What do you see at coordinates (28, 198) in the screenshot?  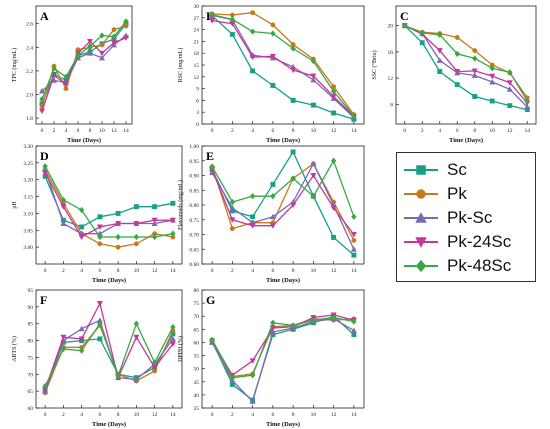 I see `y-tick-label: 3.15` at bounding box center [28, 198].